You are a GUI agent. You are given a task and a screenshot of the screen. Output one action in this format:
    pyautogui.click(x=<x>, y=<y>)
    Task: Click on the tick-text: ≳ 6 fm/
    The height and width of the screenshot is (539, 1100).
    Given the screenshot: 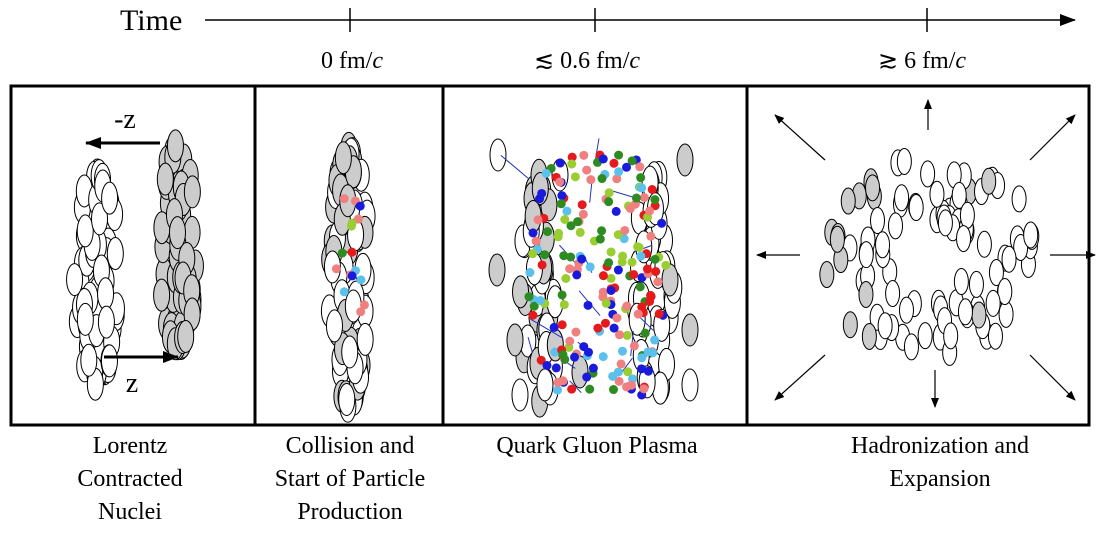 What is the action you would take?
    pyautogui.click(x=917, y=61)
    